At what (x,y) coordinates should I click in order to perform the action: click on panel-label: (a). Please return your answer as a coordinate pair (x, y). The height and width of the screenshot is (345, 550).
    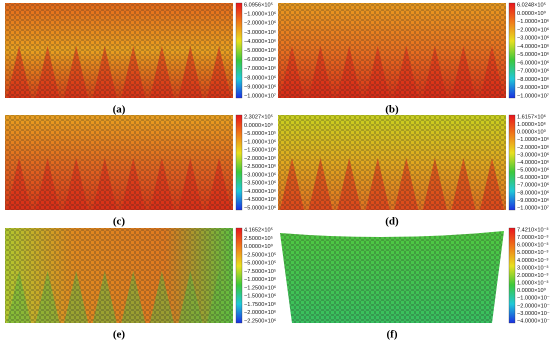
    Looking at the image, I should click on (119, 110).